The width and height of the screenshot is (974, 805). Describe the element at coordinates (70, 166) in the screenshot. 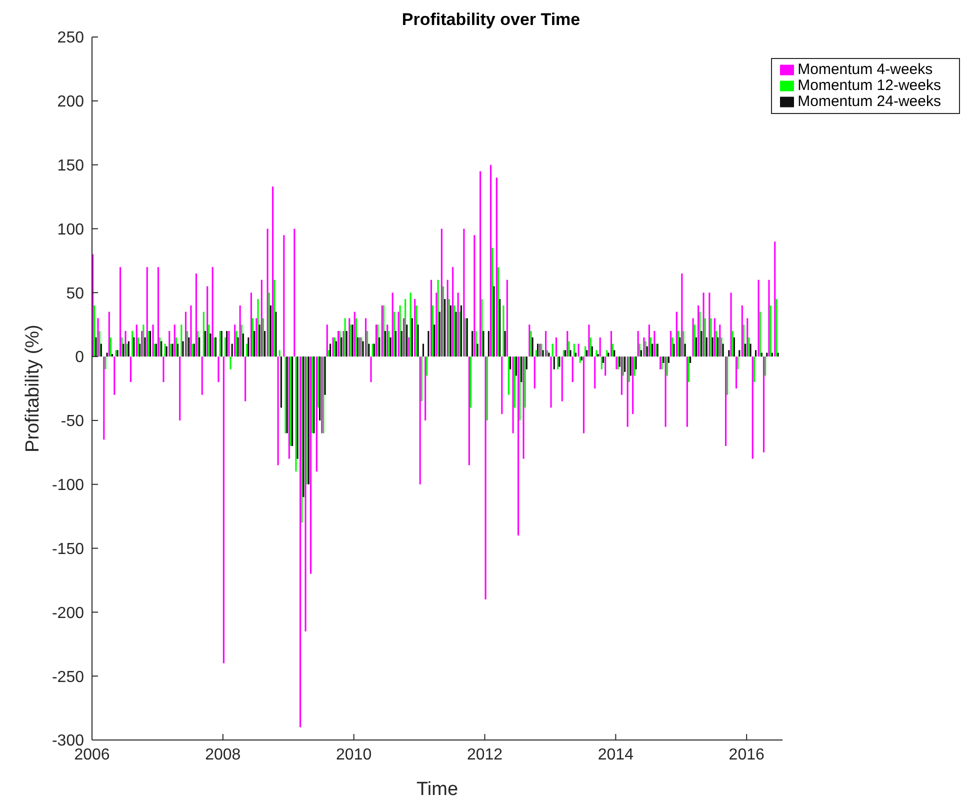

I see `y-tick-label: 150` at that location.